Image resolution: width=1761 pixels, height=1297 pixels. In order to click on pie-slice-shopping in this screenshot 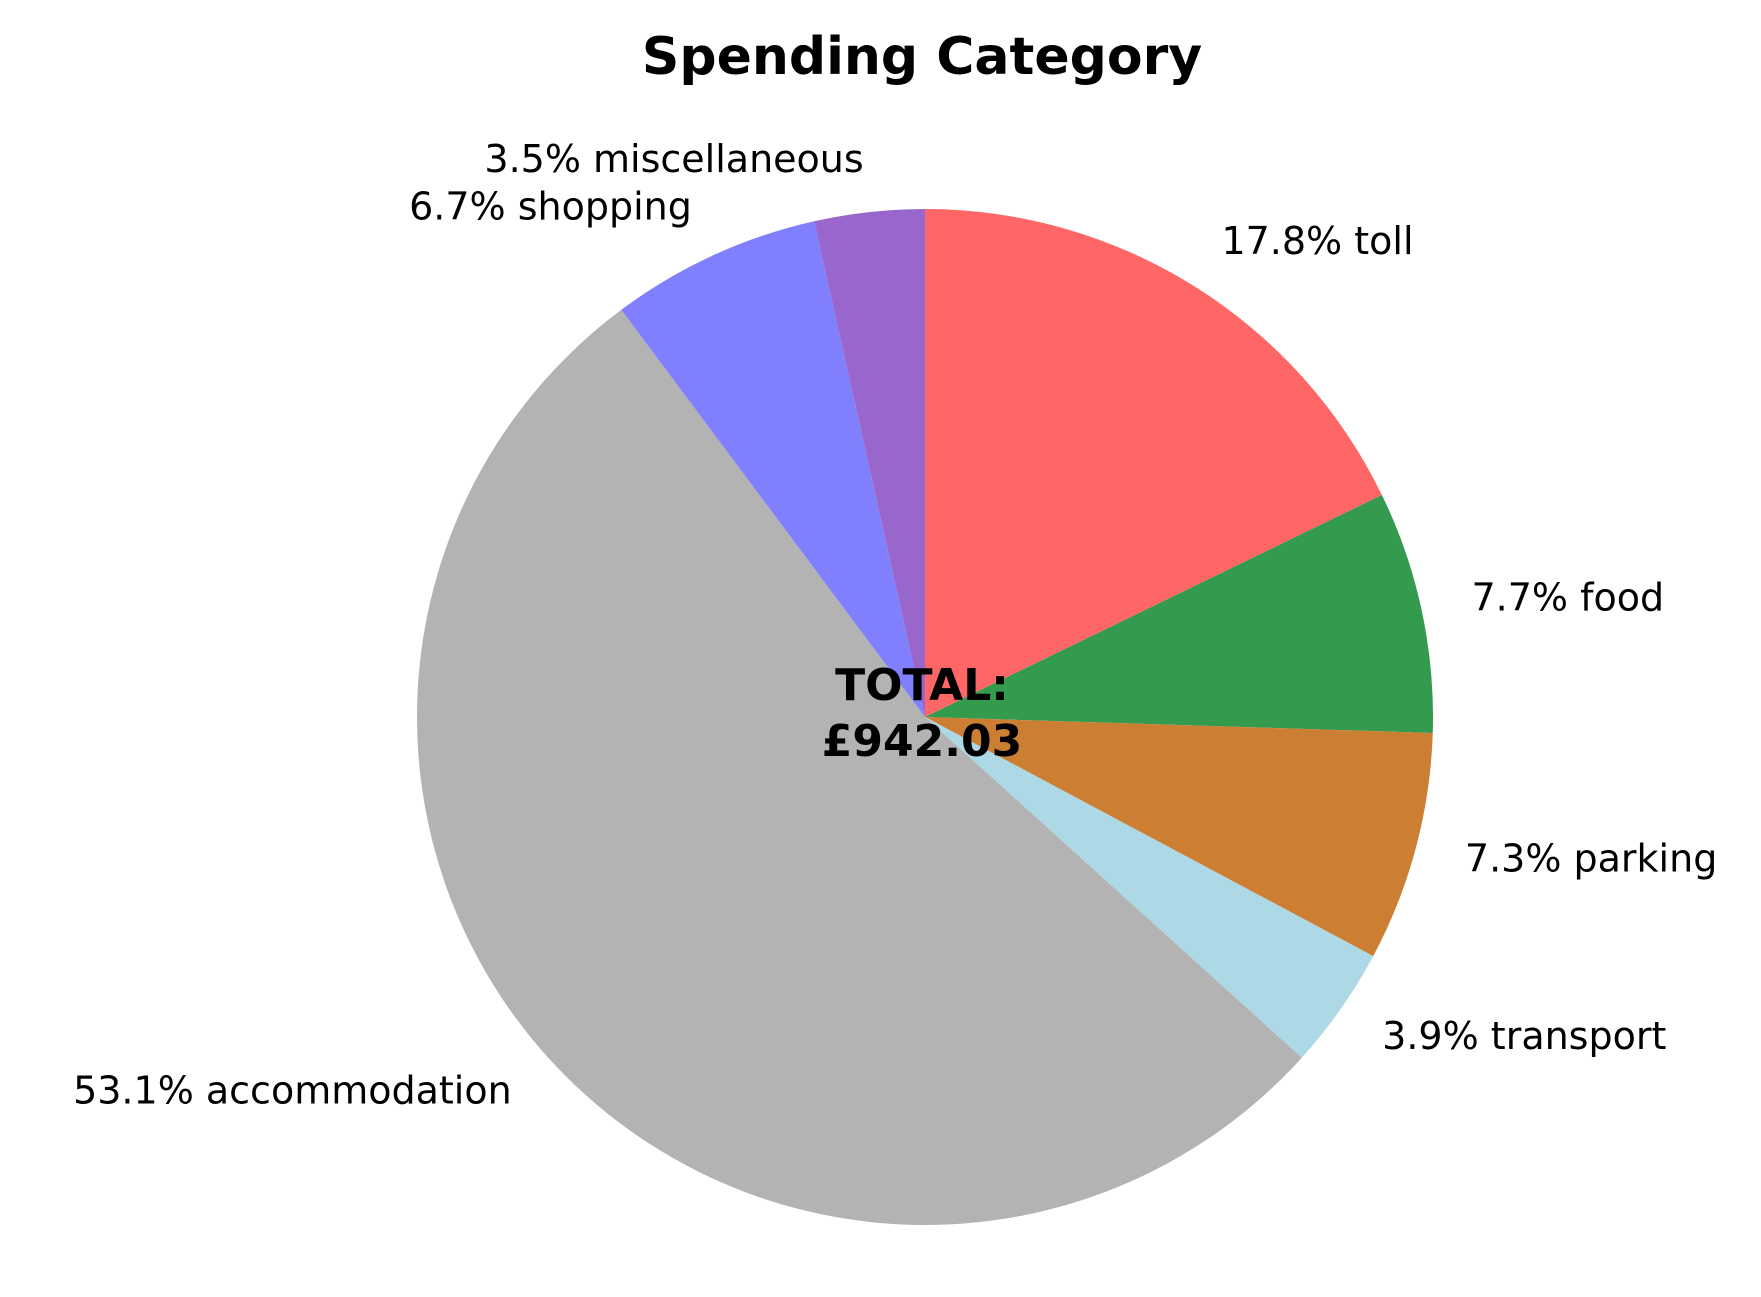, I will do `click(773, 469)`.